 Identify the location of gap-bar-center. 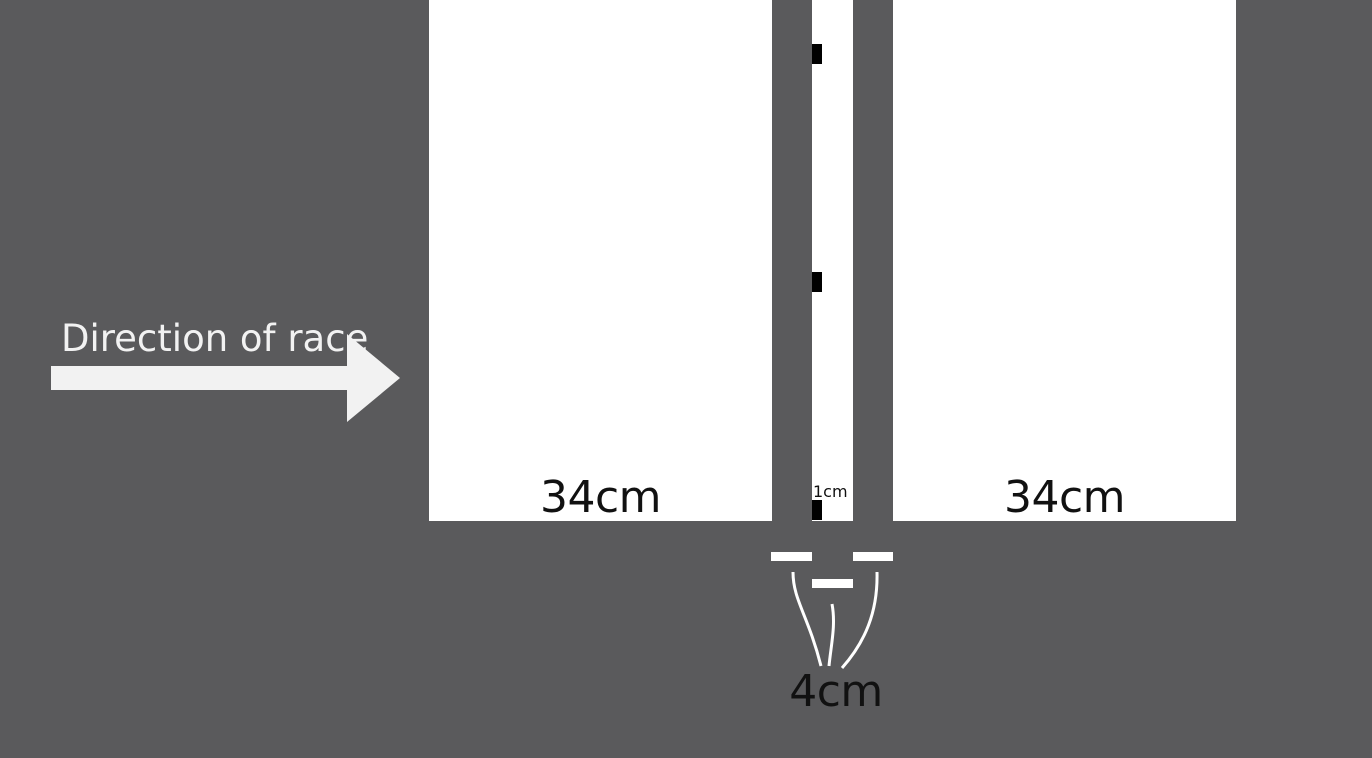
(832, 583).